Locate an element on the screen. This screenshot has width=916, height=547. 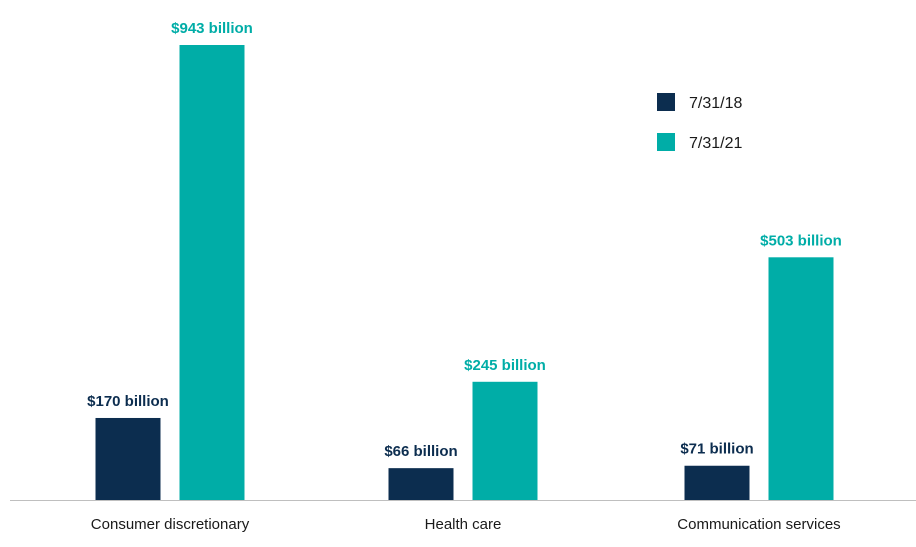
data-label: $245 billion is located at coordinates (505, 365).